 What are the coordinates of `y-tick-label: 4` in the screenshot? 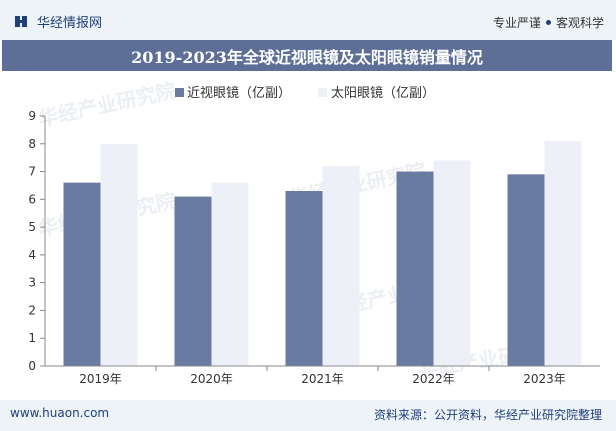 It's located at (32, 255).